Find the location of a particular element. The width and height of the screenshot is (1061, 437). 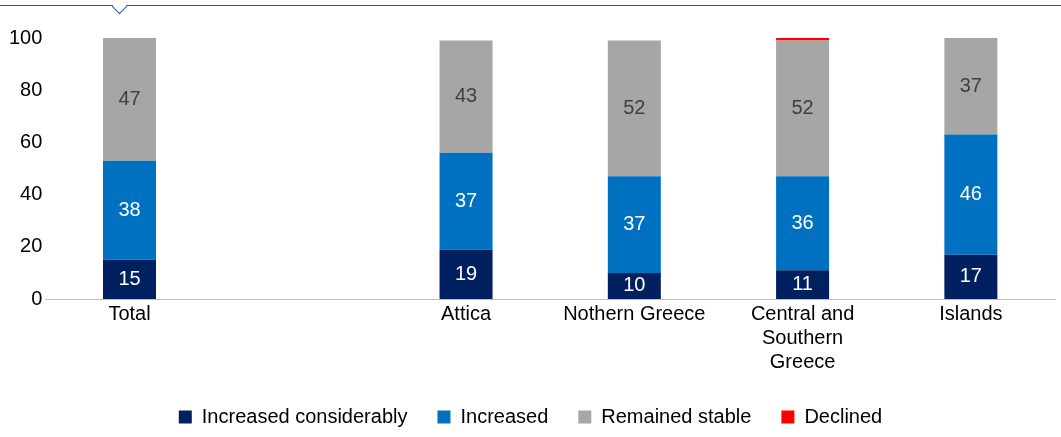

data-label: 19 is located at coordinates (466, 272).